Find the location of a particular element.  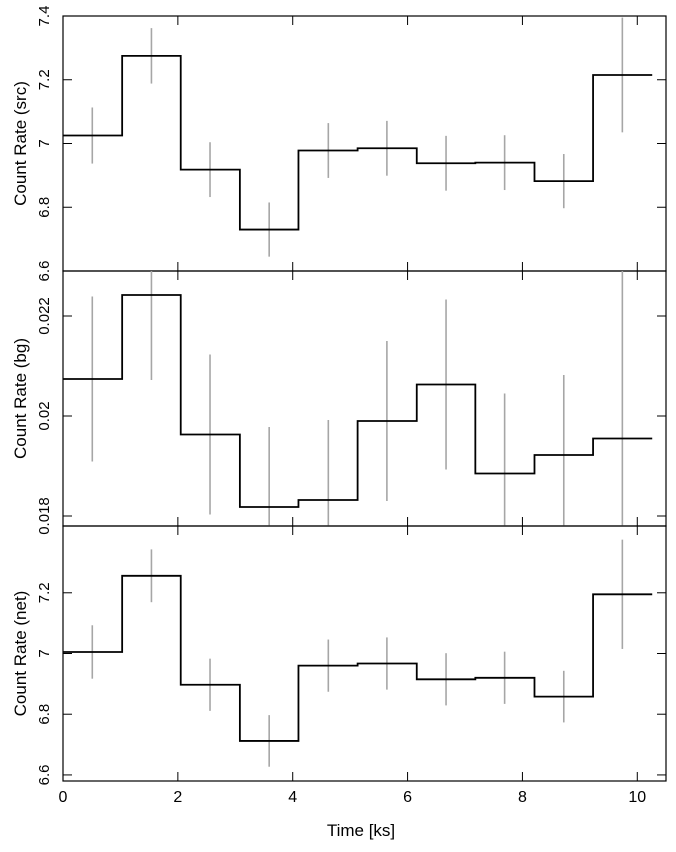

x-tick-label: 0 is located at coordinates (63, 797).